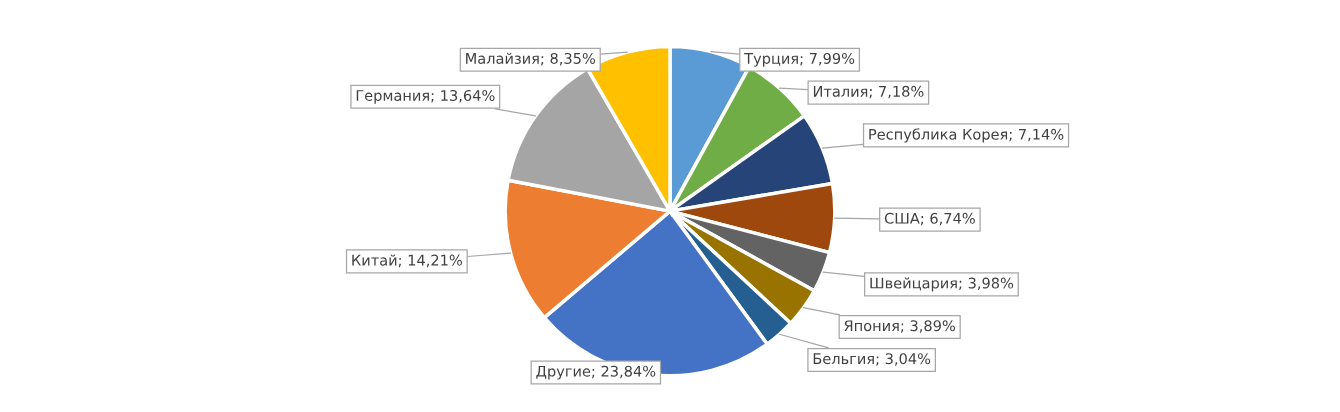 Image resolution: width=1340 pixels, height=412 pixels. I want to click on slice-label: Япония; 3,89%, so click(899, 326).